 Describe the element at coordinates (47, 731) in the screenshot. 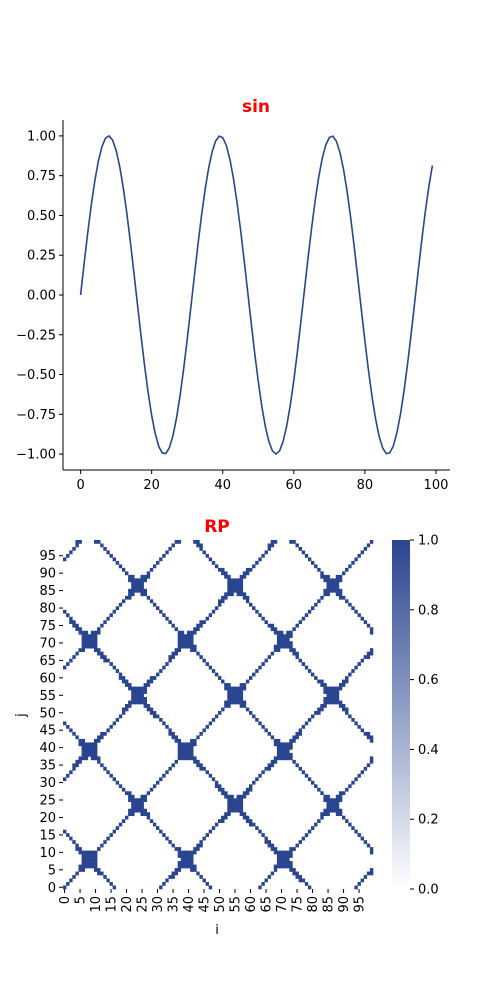

I see `rp-y-tick-label: 45` at that location.